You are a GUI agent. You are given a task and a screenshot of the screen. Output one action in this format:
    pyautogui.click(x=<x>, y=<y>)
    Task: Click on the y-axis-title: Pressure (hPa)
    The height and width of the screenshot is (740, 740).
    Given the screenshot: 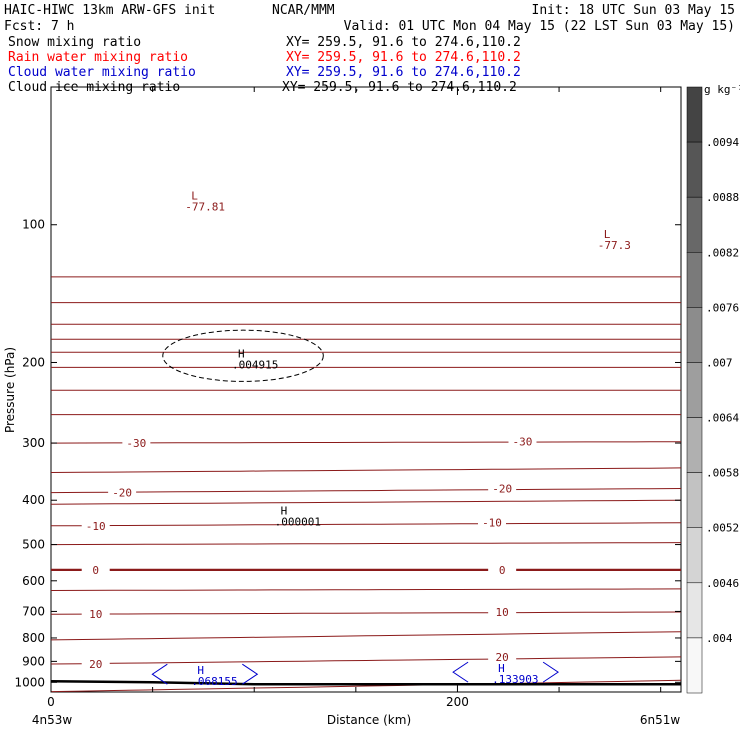 What is the action you would take?
    pyautogui.click(x=10, y=390)
    